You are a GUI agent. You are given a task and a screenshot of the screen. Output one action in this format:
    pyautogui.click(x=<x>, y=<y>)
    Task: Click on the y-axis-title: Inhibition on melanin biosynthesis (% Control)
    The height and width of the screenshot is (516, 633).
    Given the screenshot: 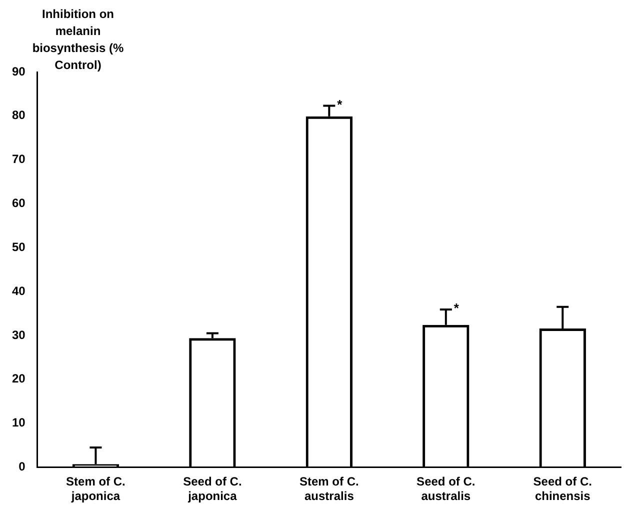 What is the action you would take?
    pyautogui.click(x=78, y=40)
    